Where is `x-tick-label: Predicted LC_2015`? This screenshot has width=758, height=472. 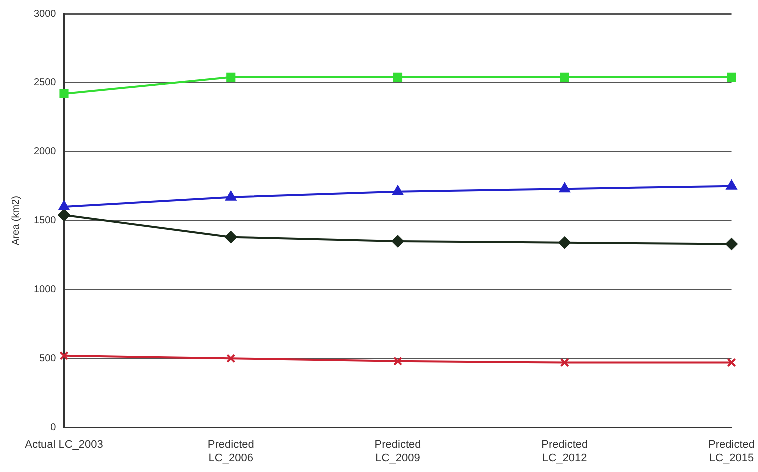
x-tick-label: Predicted LC_2015 is located at coordinates (732, 451).